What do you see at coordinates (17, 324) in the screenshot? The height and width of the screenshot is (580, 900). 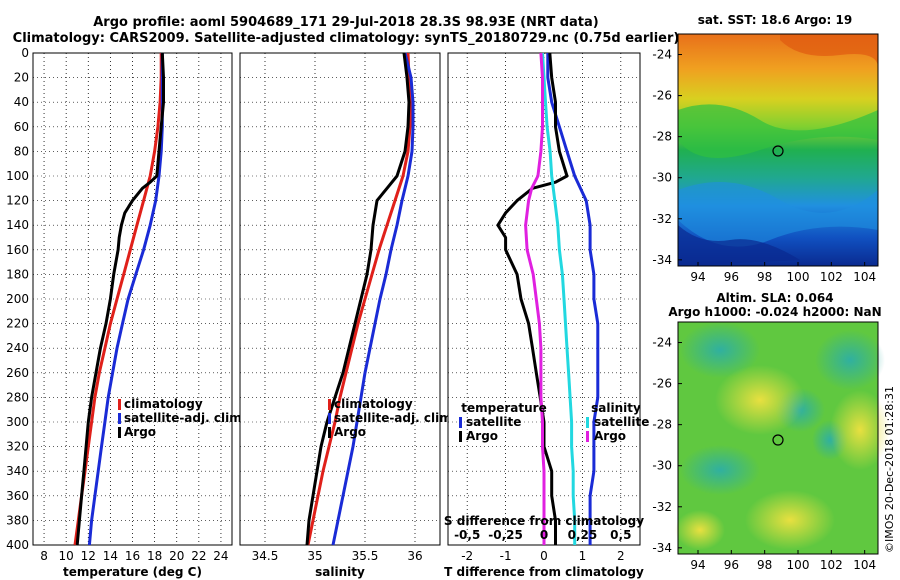 I see `depth-tick-label: 220` at bounding box center [17, 324].